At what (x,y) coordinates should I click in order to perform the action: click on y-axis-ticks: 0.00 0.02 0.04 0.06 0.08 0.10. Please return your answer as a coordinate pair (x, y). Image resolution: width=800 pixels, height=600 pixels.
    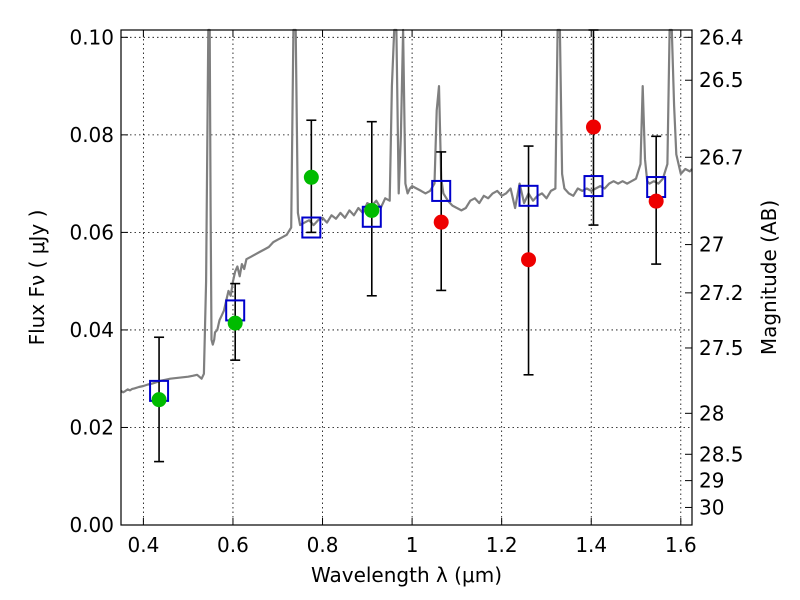
    Looking at the image, I should click on (98, 281).